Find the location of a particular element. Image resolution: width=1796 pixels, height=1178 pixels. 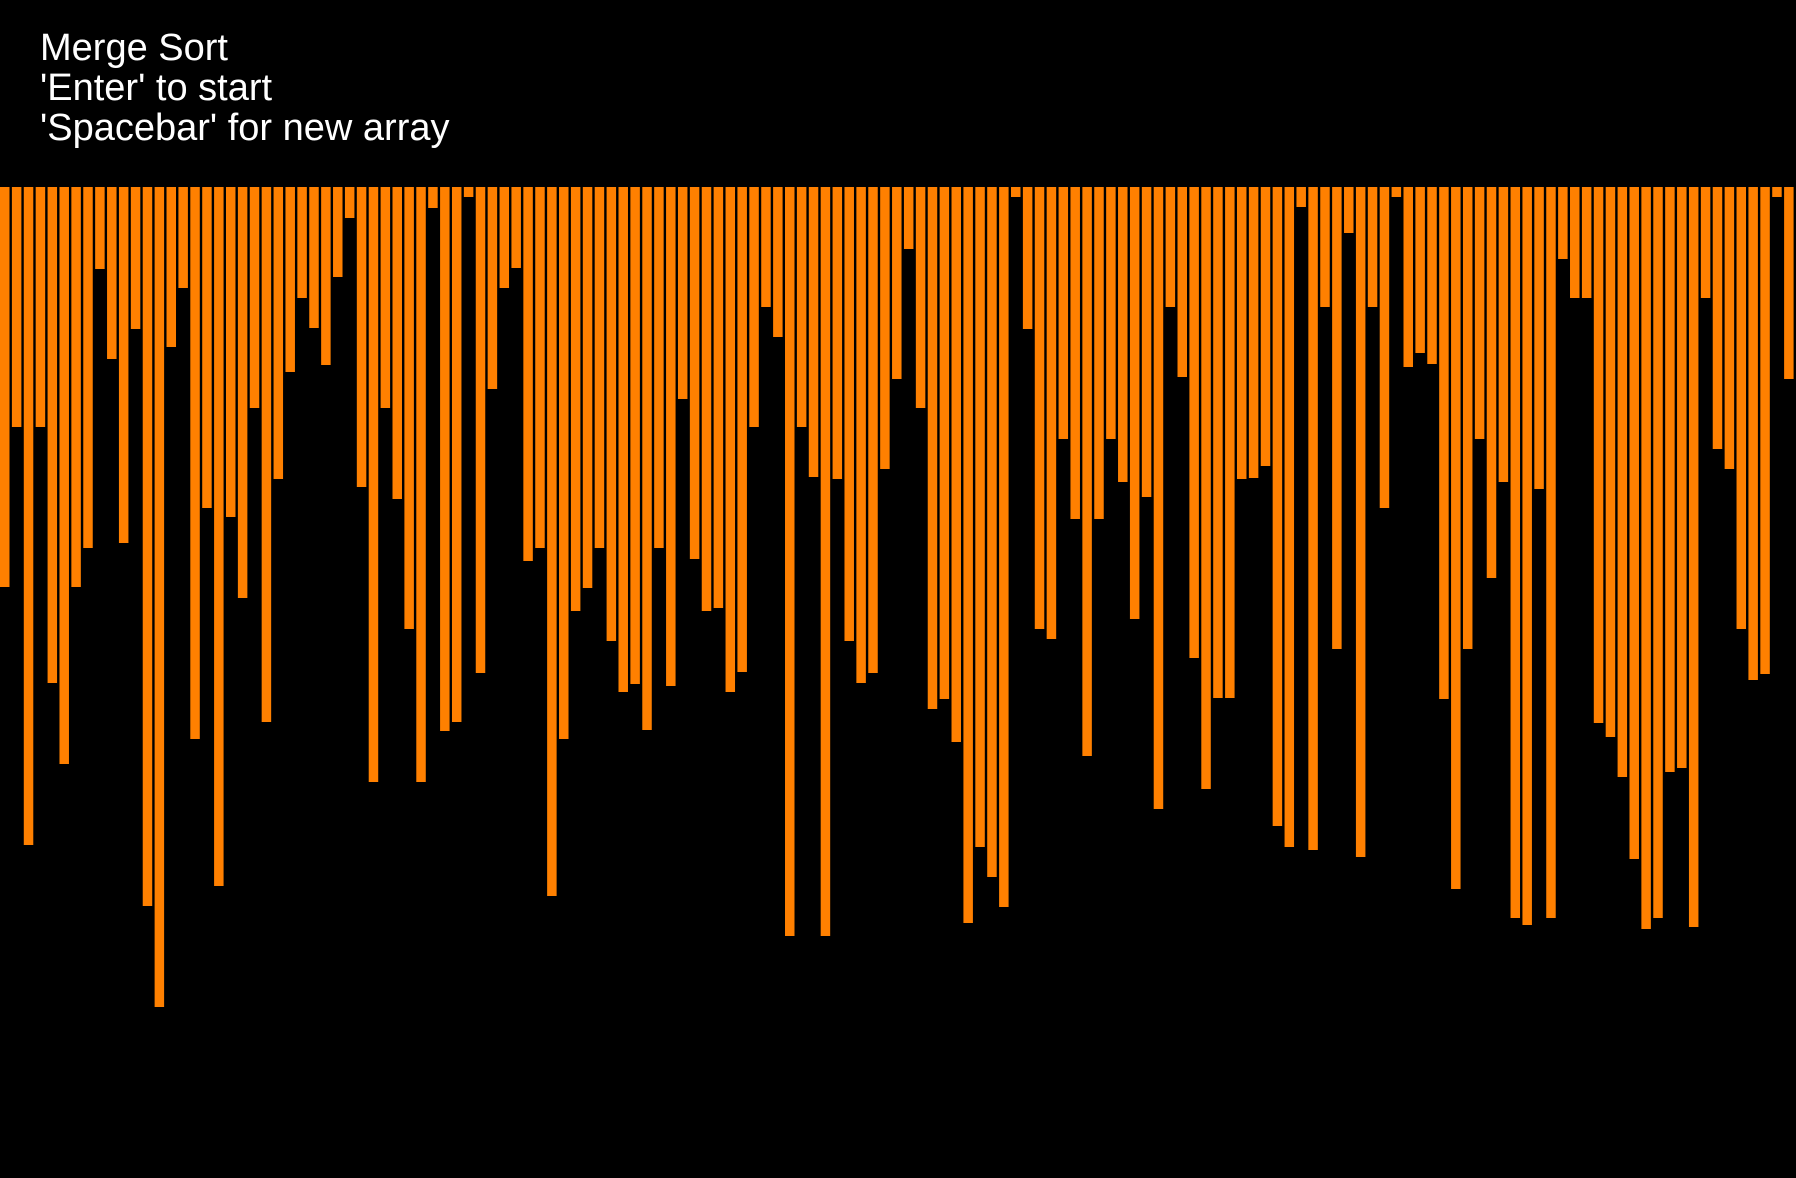

new-array-hint: 'Spacebar' for new array is located at coordinates (245, 128).